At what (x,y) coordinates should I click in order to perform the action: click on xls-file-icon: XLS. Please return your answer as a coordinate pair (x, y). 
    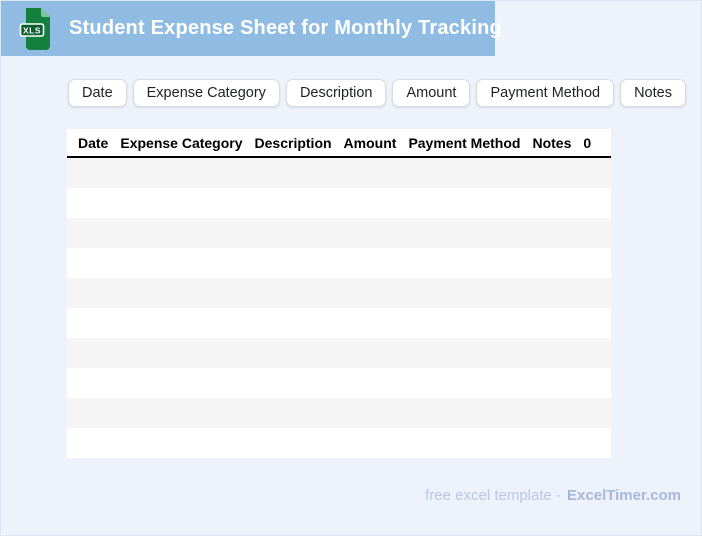
    Looking at the image, I should click on (34, 28).